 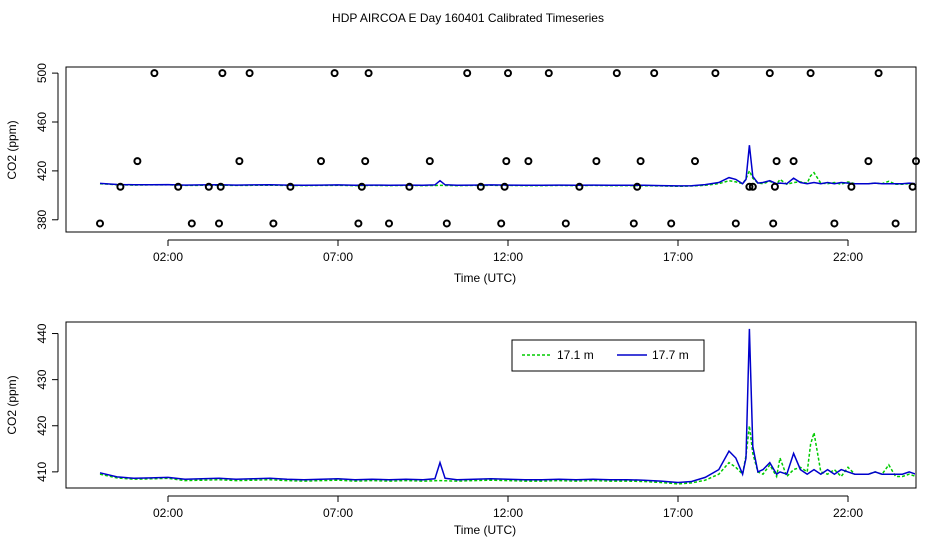 I want to click on x-axis-title-bottom: Time (UTC), so click(x=485, y=530).